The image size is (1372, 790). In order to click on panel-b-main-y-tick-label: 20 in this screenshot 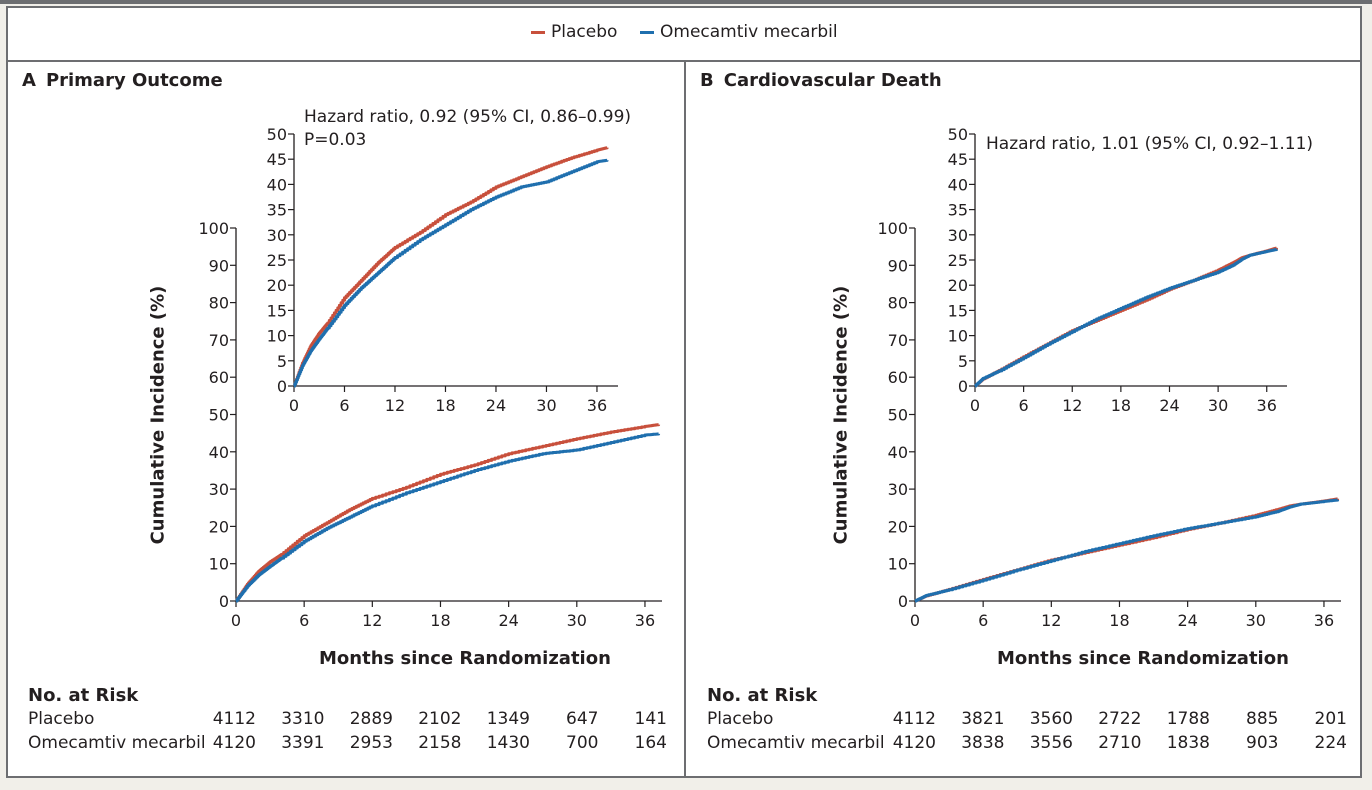, I will do `click(898, 526)`.